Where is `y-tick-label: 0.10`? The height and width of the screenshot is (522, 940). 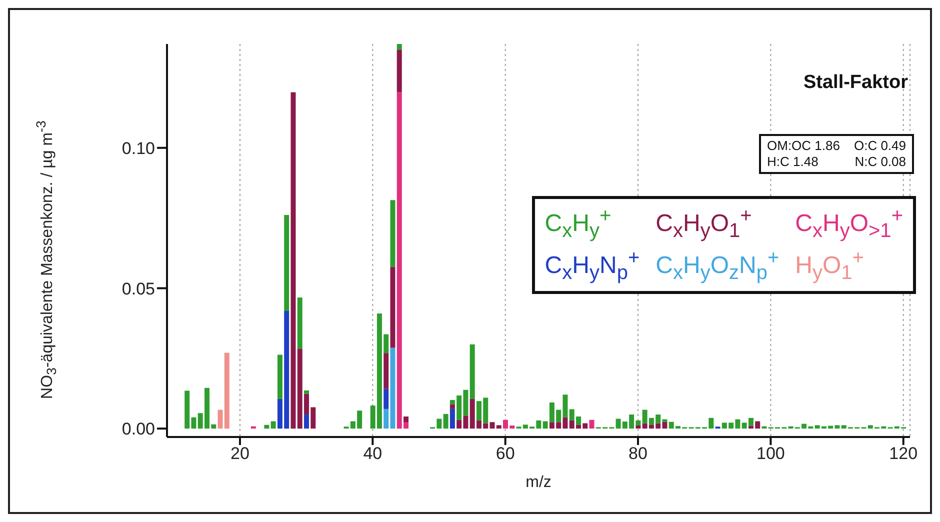
y-tick-label: 0.10 is located at coordinates (138, 148).